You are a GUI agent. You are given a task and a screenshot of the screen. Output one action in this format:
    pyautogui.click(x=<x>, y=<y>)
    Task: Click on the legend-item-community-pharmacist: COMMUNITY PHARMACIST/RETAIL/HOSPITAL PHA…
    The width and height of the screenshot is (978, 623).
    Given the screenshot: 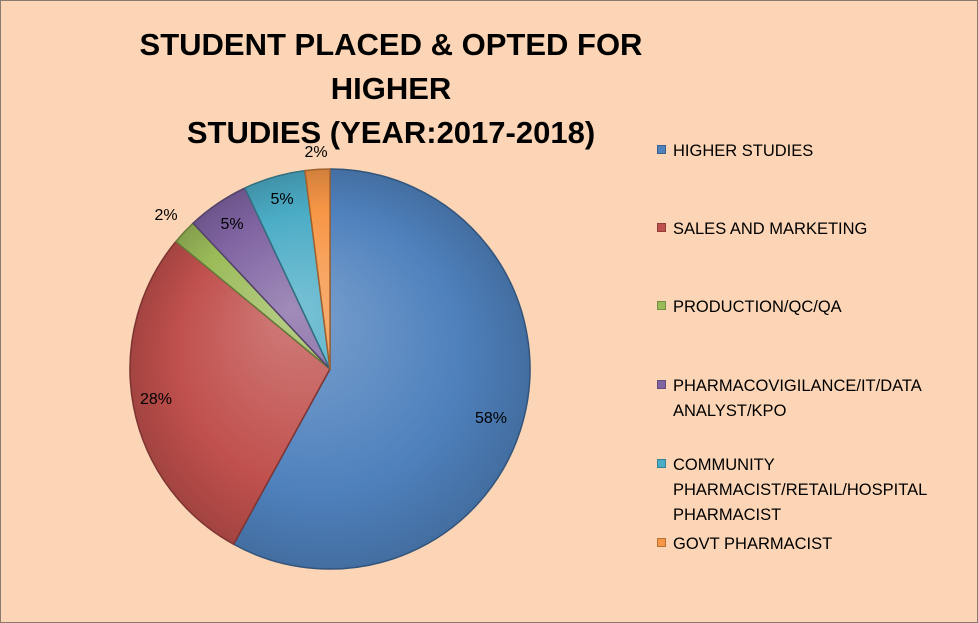 What is the action you would take?
    pyautogui.click(x=802, y=490)
    